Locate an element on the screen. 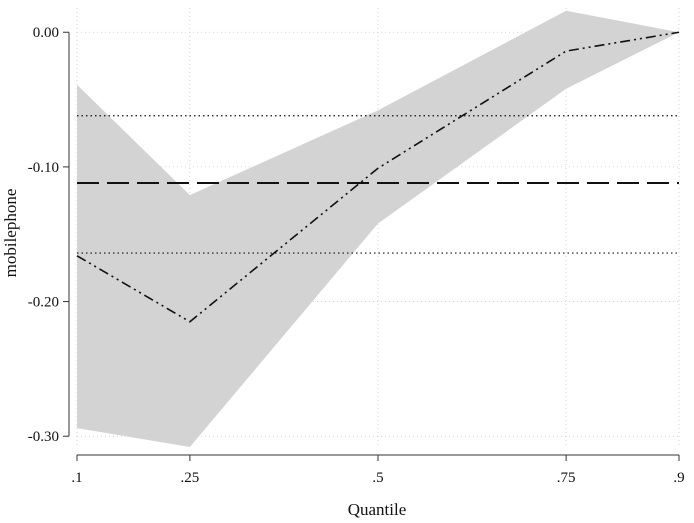  x-axis-ticks: .1 .25 .5 .75 .9 is located at coordinates (378, 470).